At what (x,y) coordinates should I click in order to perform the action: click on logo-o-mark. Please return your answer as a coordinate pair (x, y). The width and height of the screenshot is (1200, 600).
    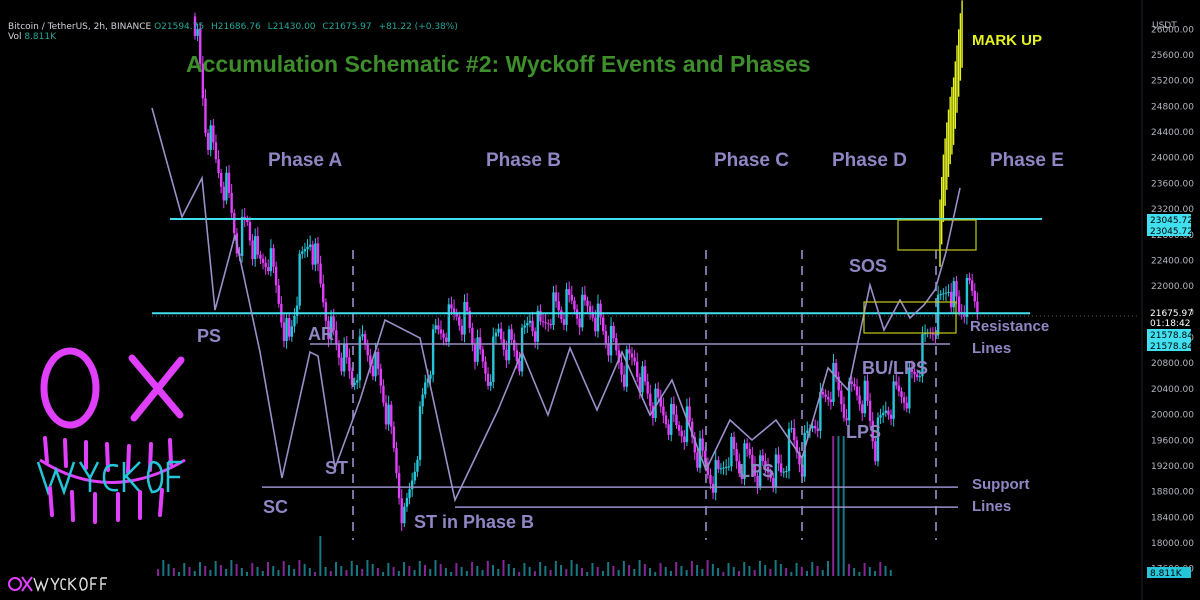
    Looking at the image, I should click on (70, 388).